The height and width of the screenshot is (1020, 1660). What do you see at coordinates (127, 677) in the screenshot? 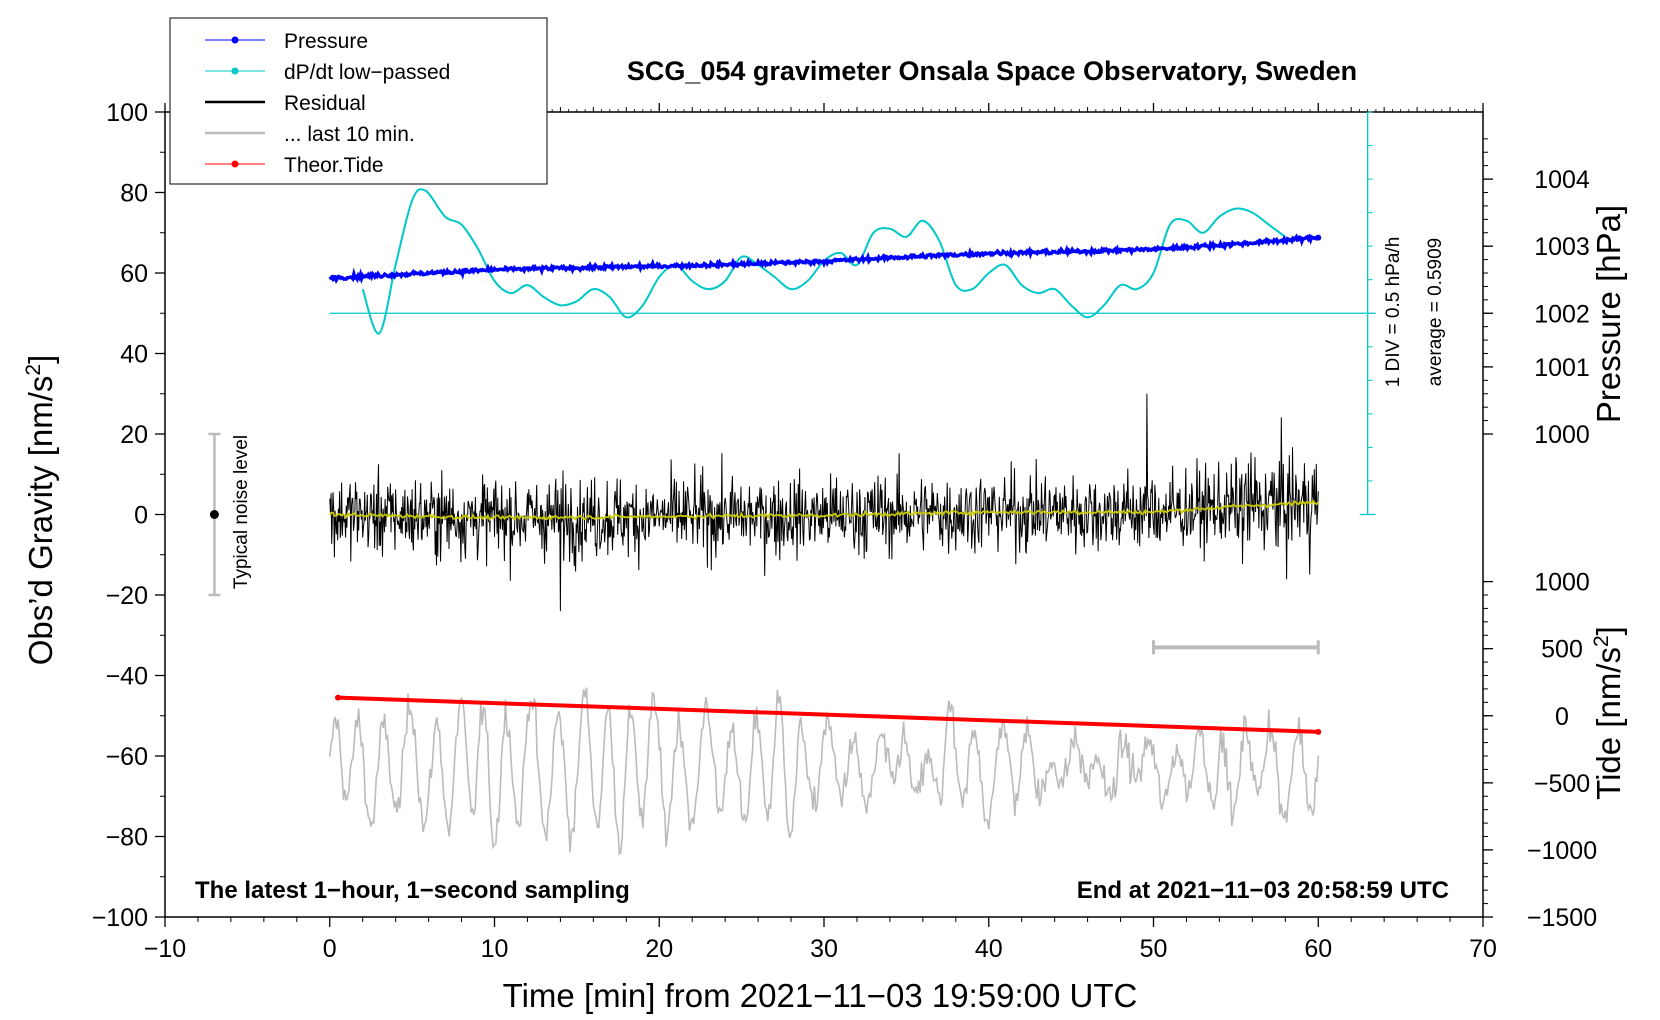
I see `y-tick-label: −40` at bounding box center [127, 677].